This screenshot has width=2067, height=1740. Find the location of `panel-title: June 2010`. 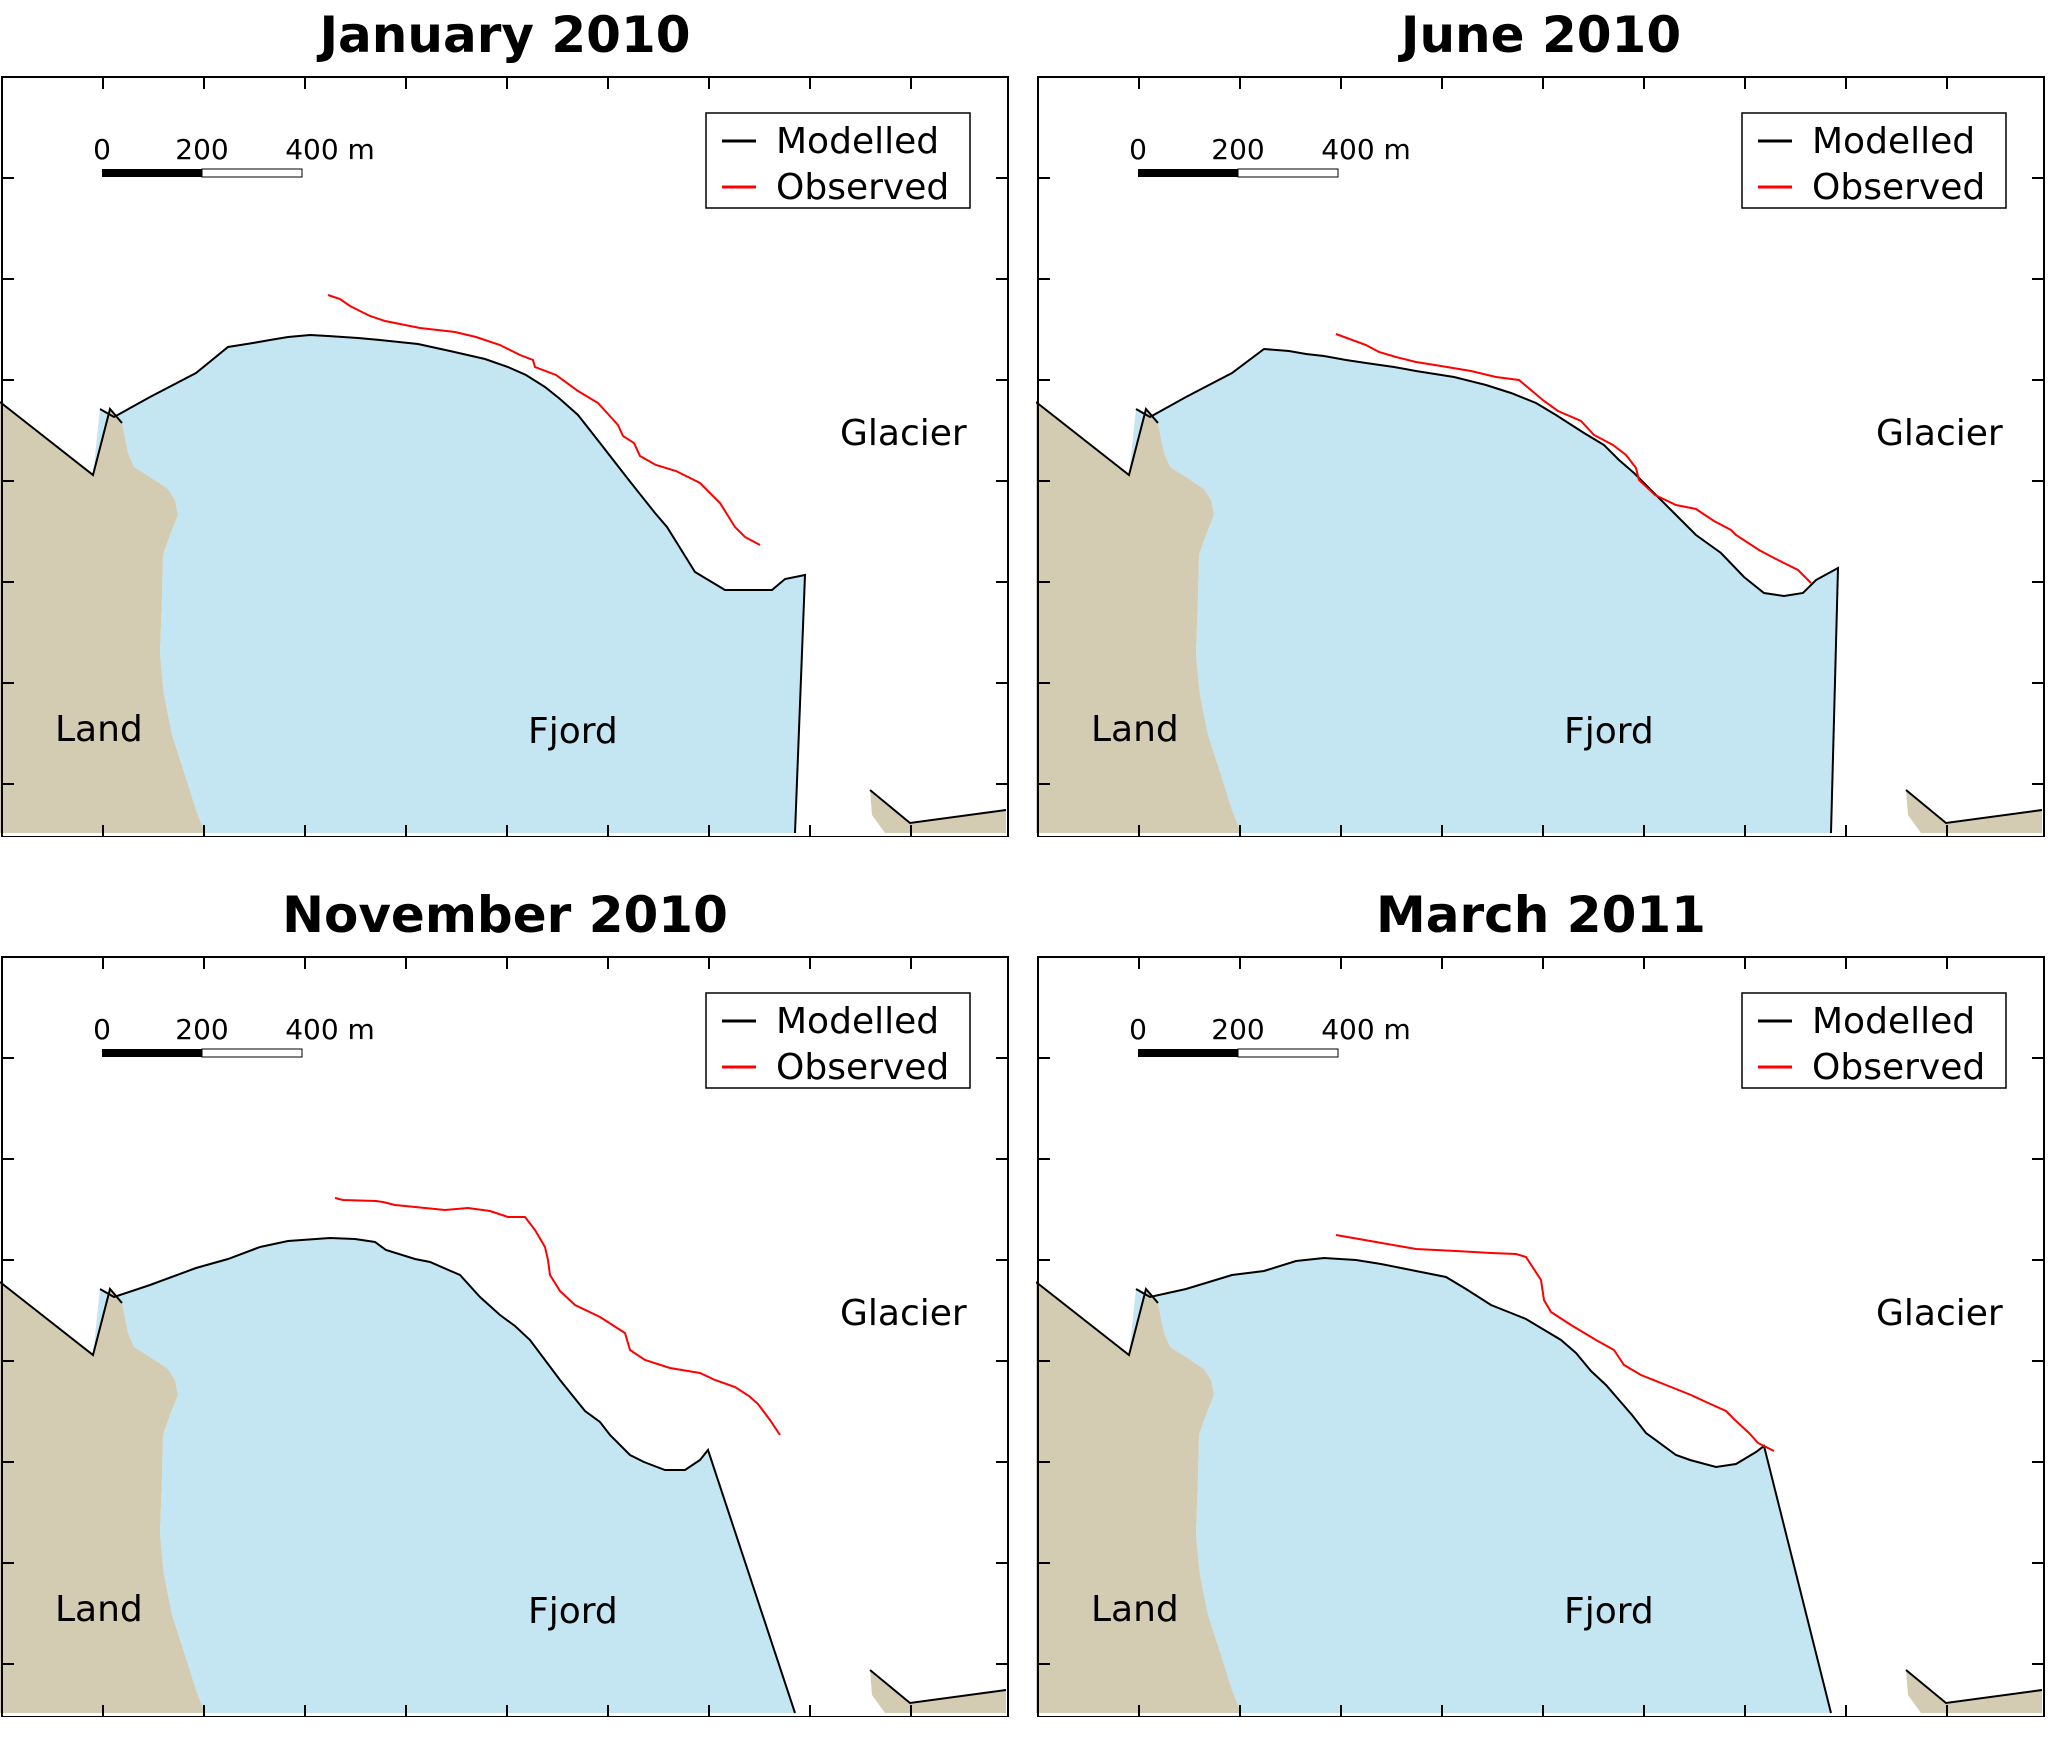

panel-title: June 2010 is located at coordinates (1541, 35).